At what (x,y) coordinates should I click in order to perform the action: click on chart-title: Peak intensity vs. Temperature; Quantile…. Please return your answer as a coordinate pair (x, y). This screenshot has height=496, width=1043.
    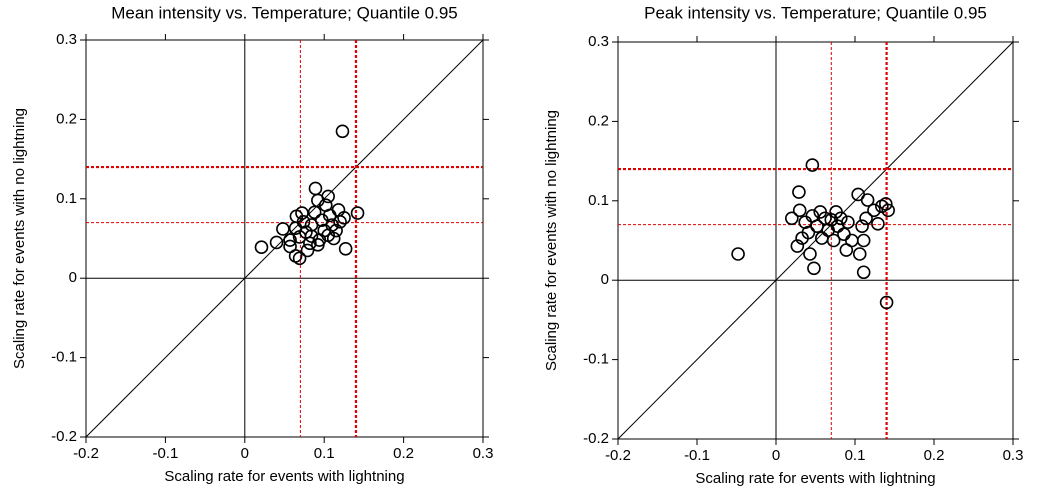
    Looking at the image, I should click on (815, 12).